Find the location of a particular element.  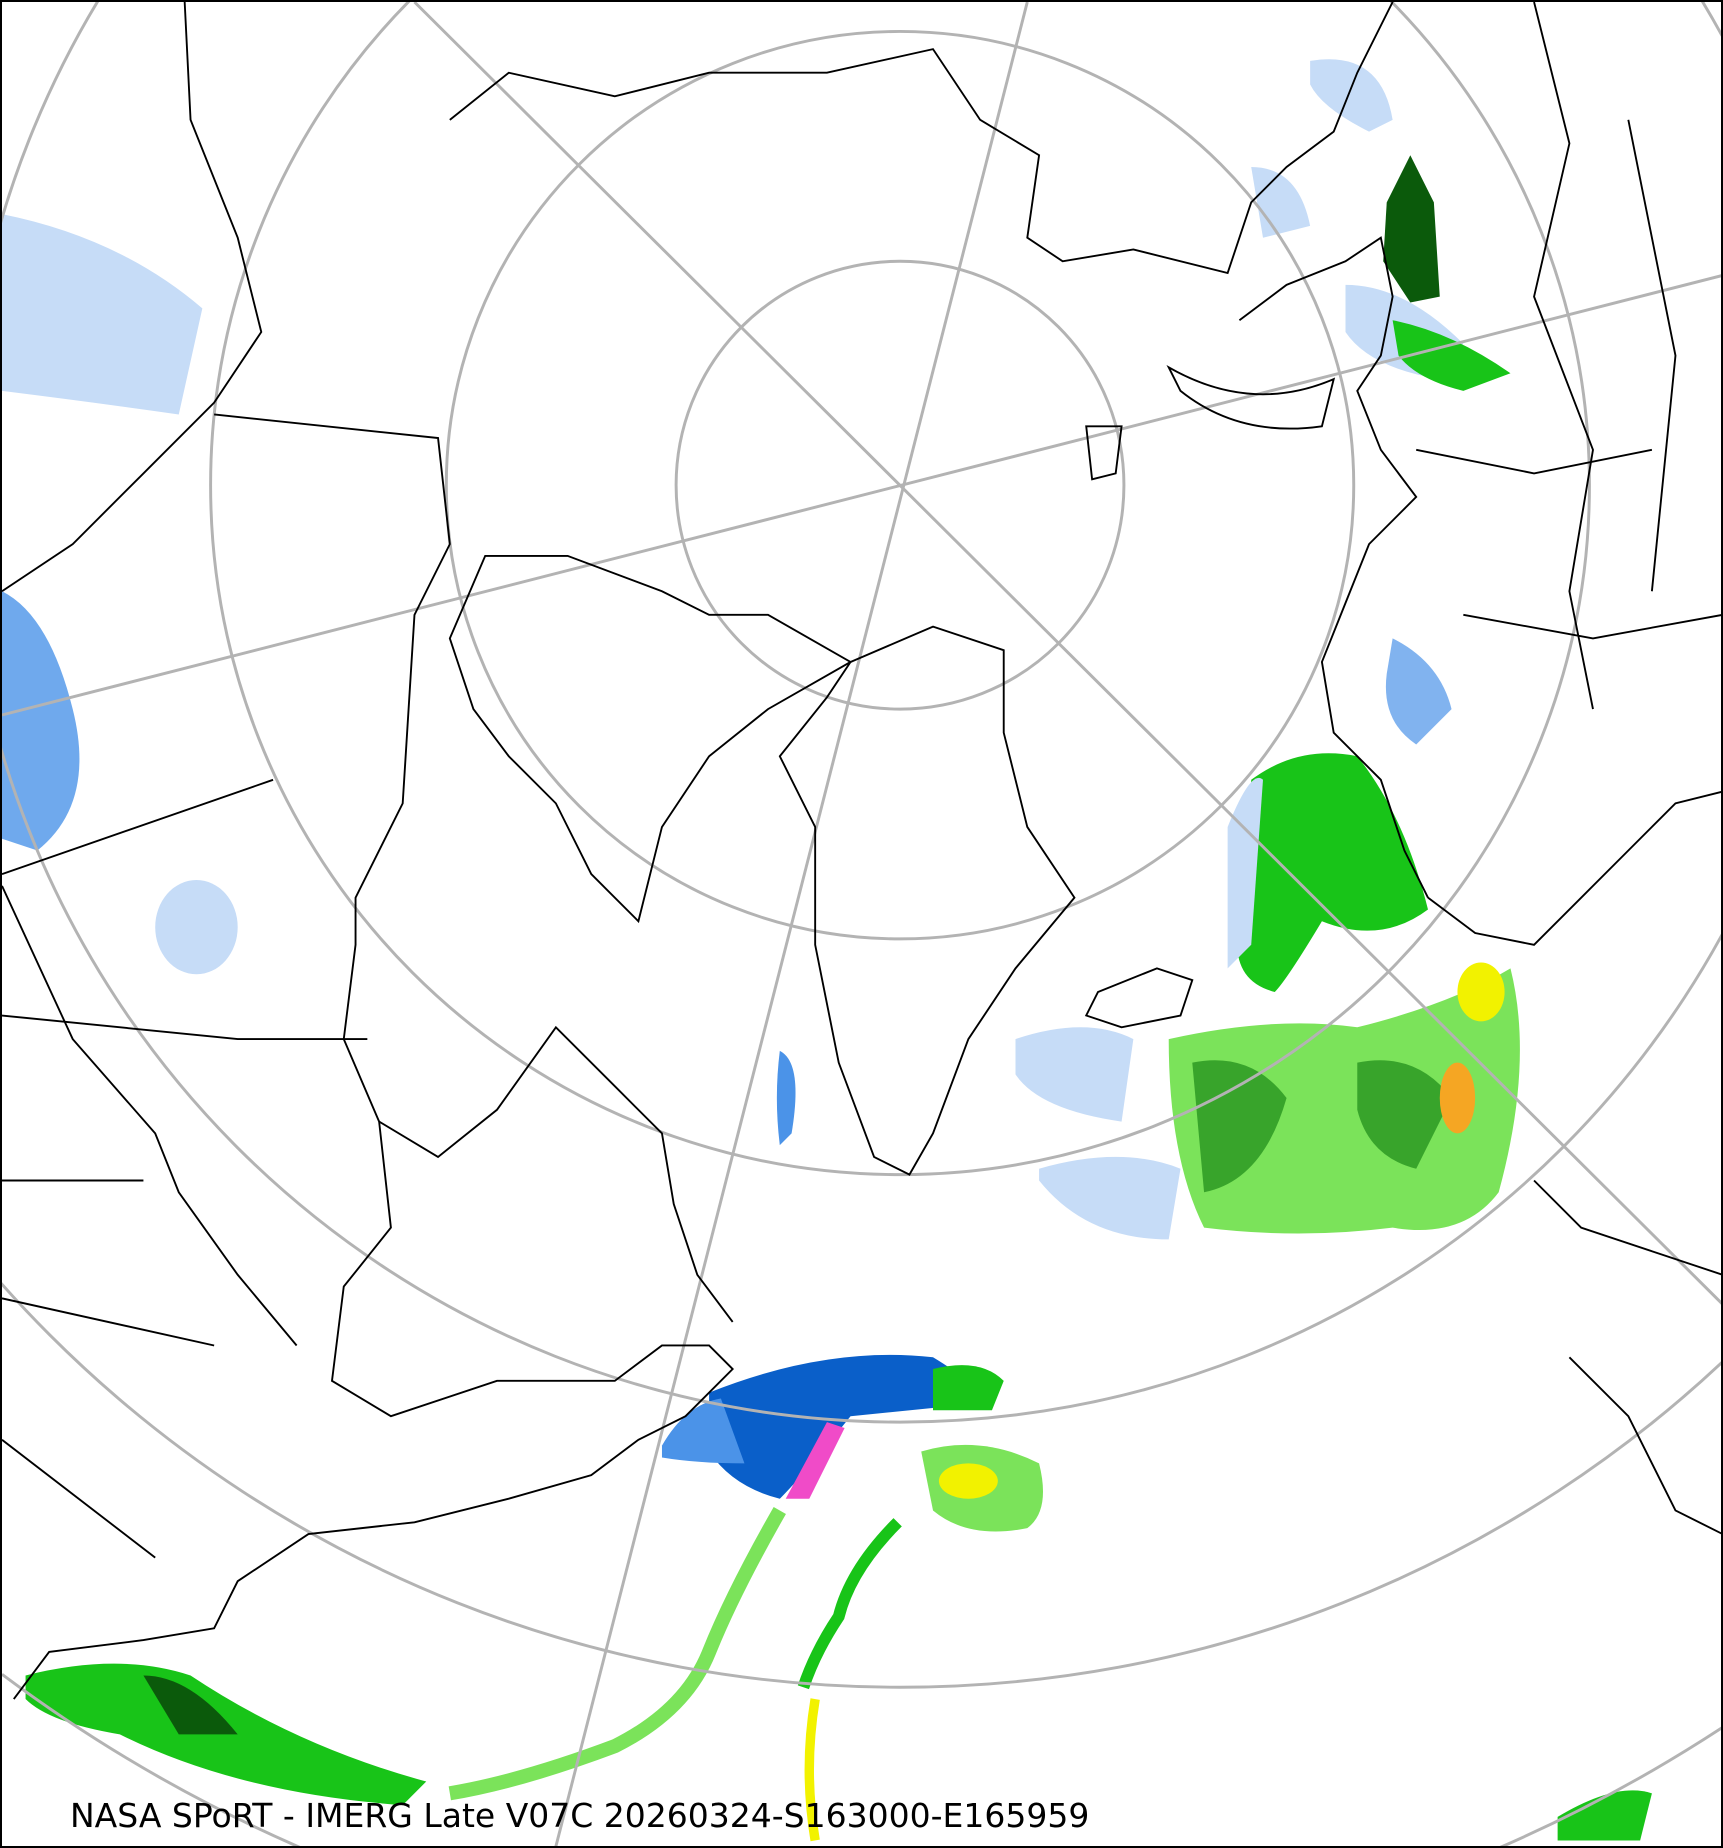

precip-orange-newfoundland-storm is located at coordinates (968, 1481).